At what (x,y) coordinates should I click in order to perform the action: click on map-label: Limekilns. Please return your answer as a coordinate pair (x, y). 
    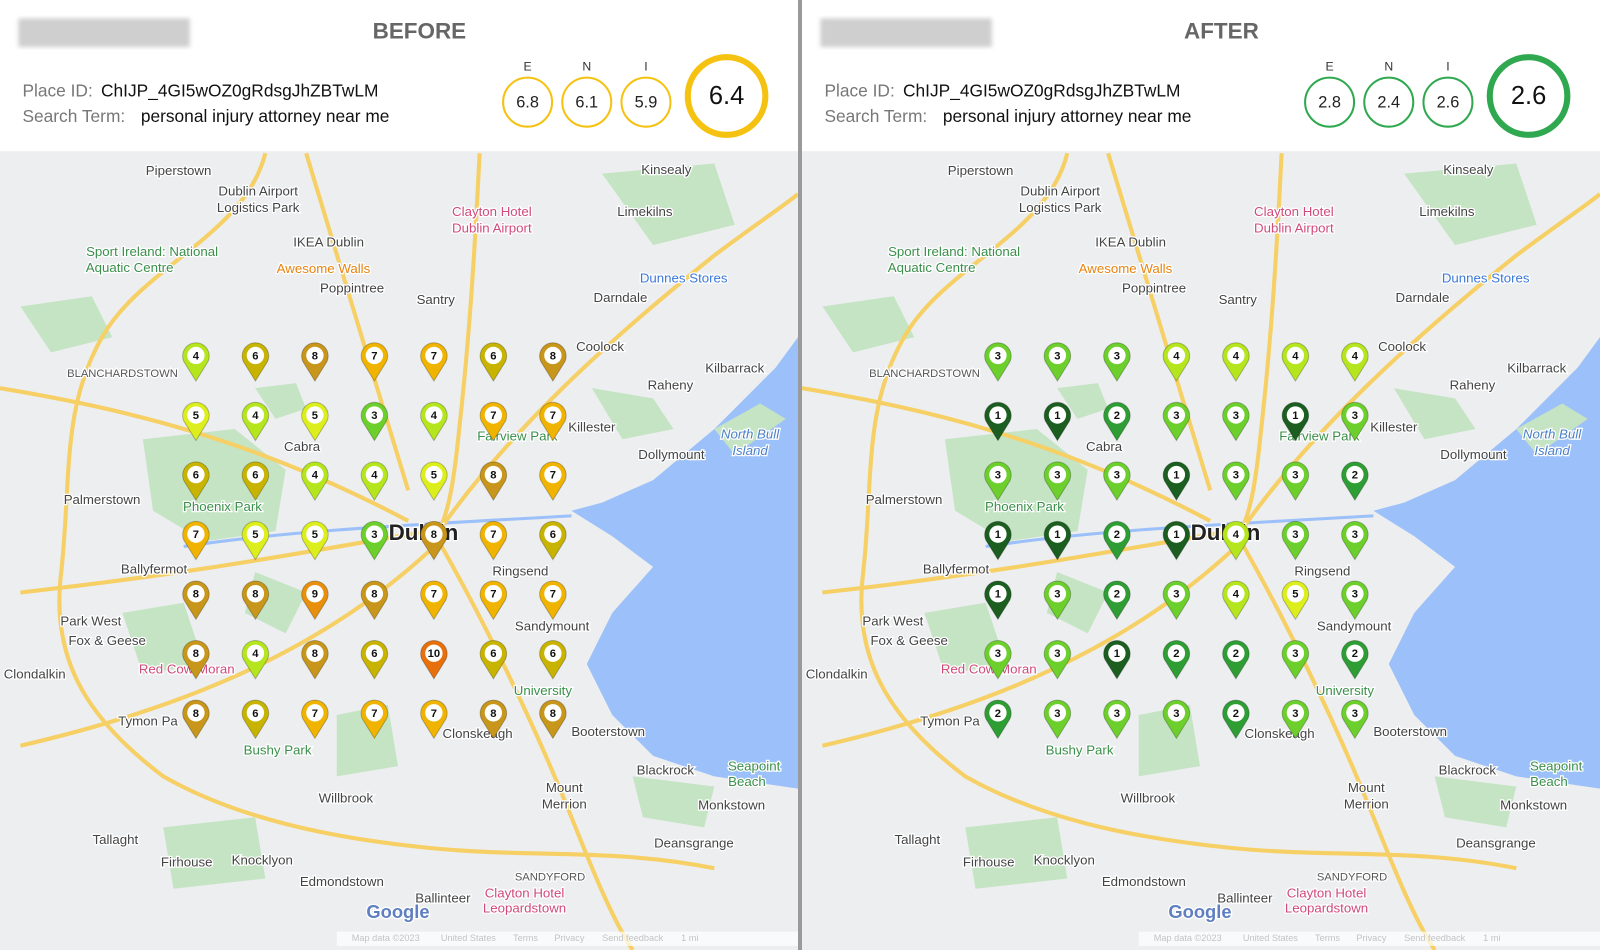
    Looking at the image, I should click on (645, 211).